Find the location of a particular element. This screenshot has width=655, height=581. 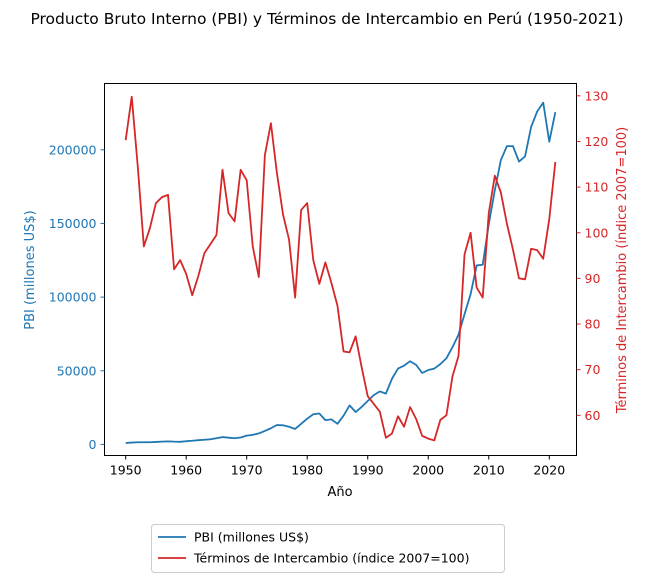

x-tick-label: 1950 is located at coordinates (126, 470).